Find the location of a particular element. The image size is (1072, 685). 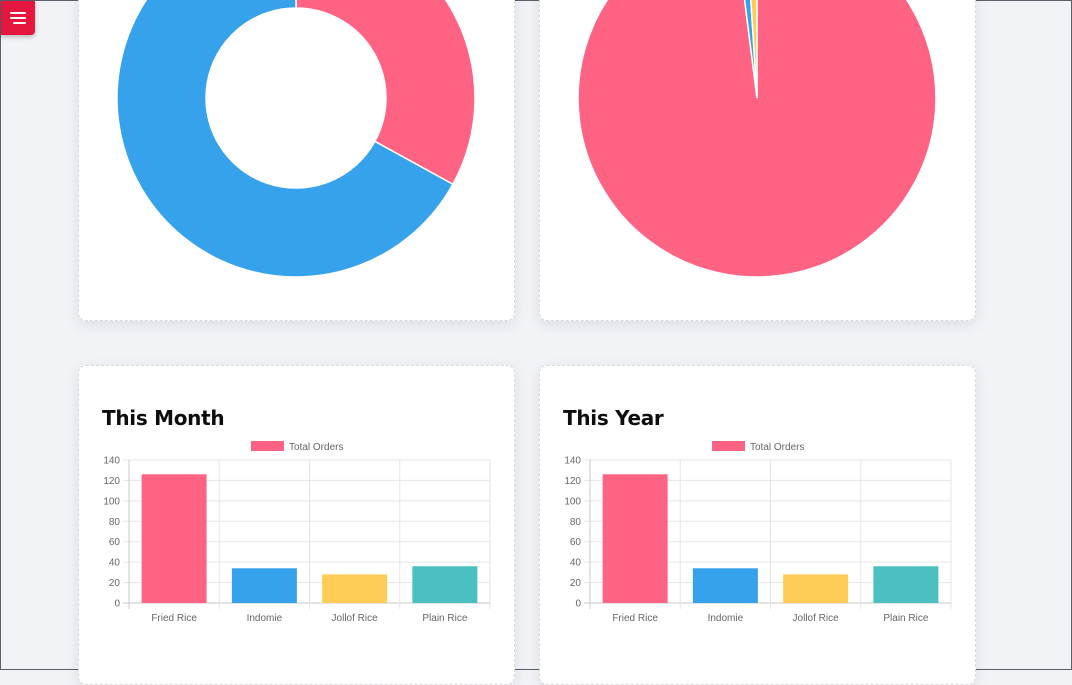

doughnut-chart is located at coordinates (296, 139).